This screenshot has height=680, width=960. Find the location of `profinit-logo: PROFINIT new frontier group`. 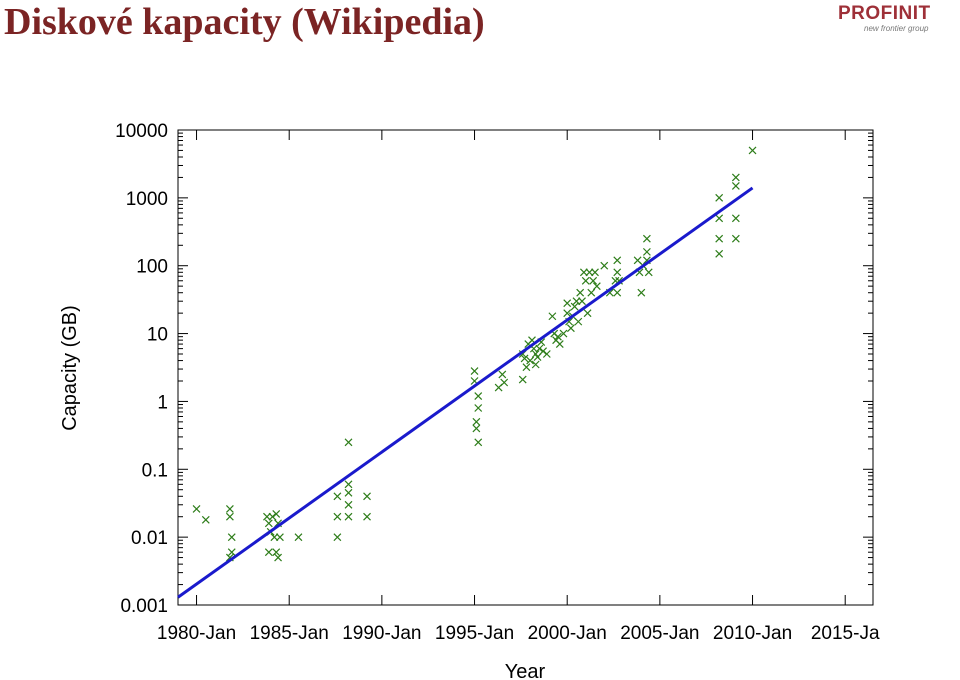

profinit-logo: PROFINIT new frontier group is located at coordinates (898, 21).